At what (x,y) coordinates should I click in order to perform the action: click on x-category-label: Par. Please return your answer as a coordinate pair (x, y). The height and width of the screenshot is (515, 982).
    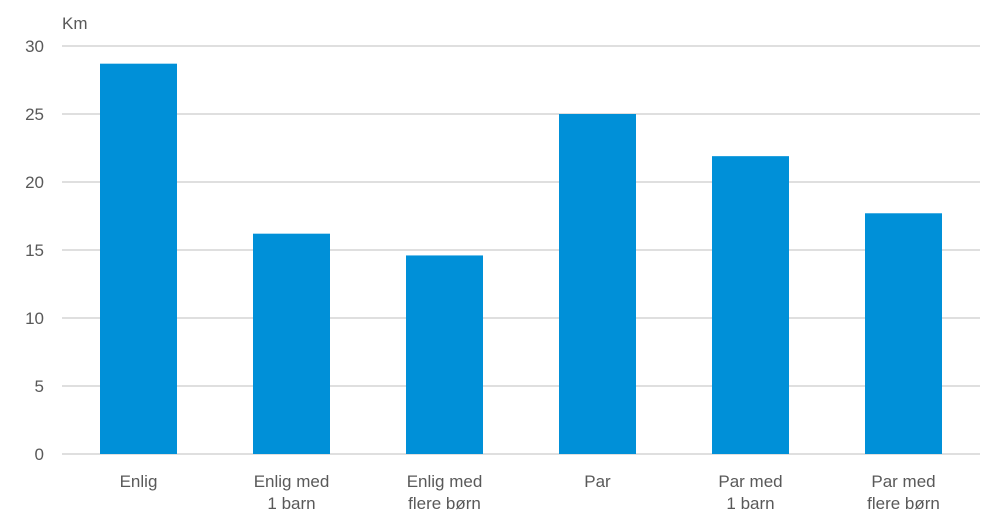
    Looking at the image, I should click on (597, 481).